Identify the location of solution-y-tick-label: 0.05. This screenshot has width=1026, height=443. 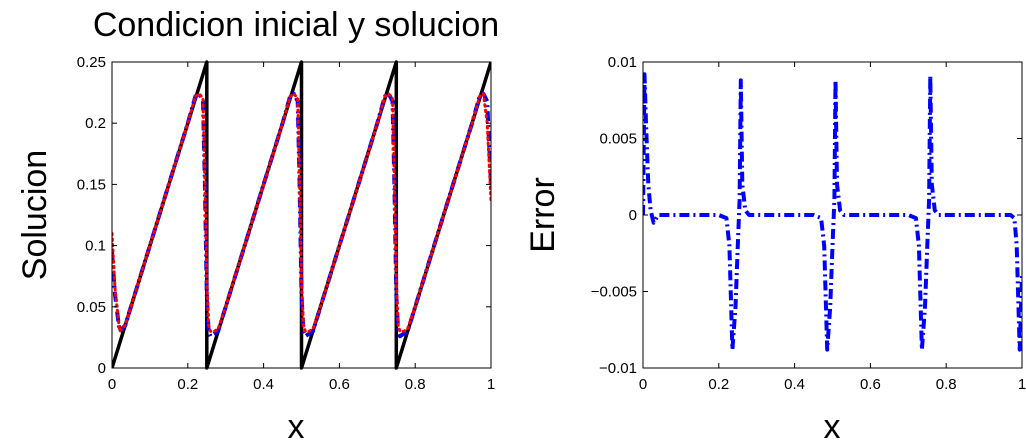
(91, 307).